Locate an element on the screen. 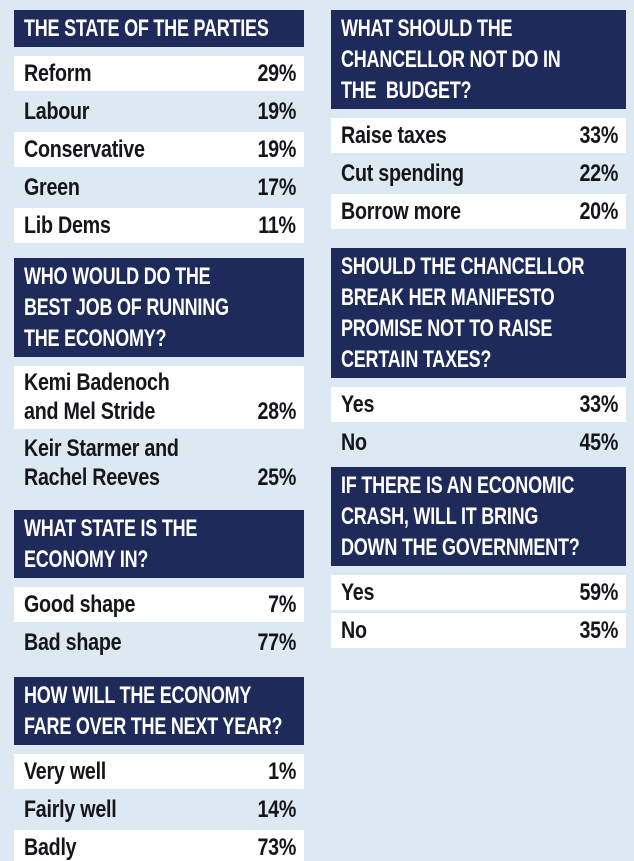 The image size is (634, 861). poll-row: Fairly well 14% is located at coordinates (159, 809).